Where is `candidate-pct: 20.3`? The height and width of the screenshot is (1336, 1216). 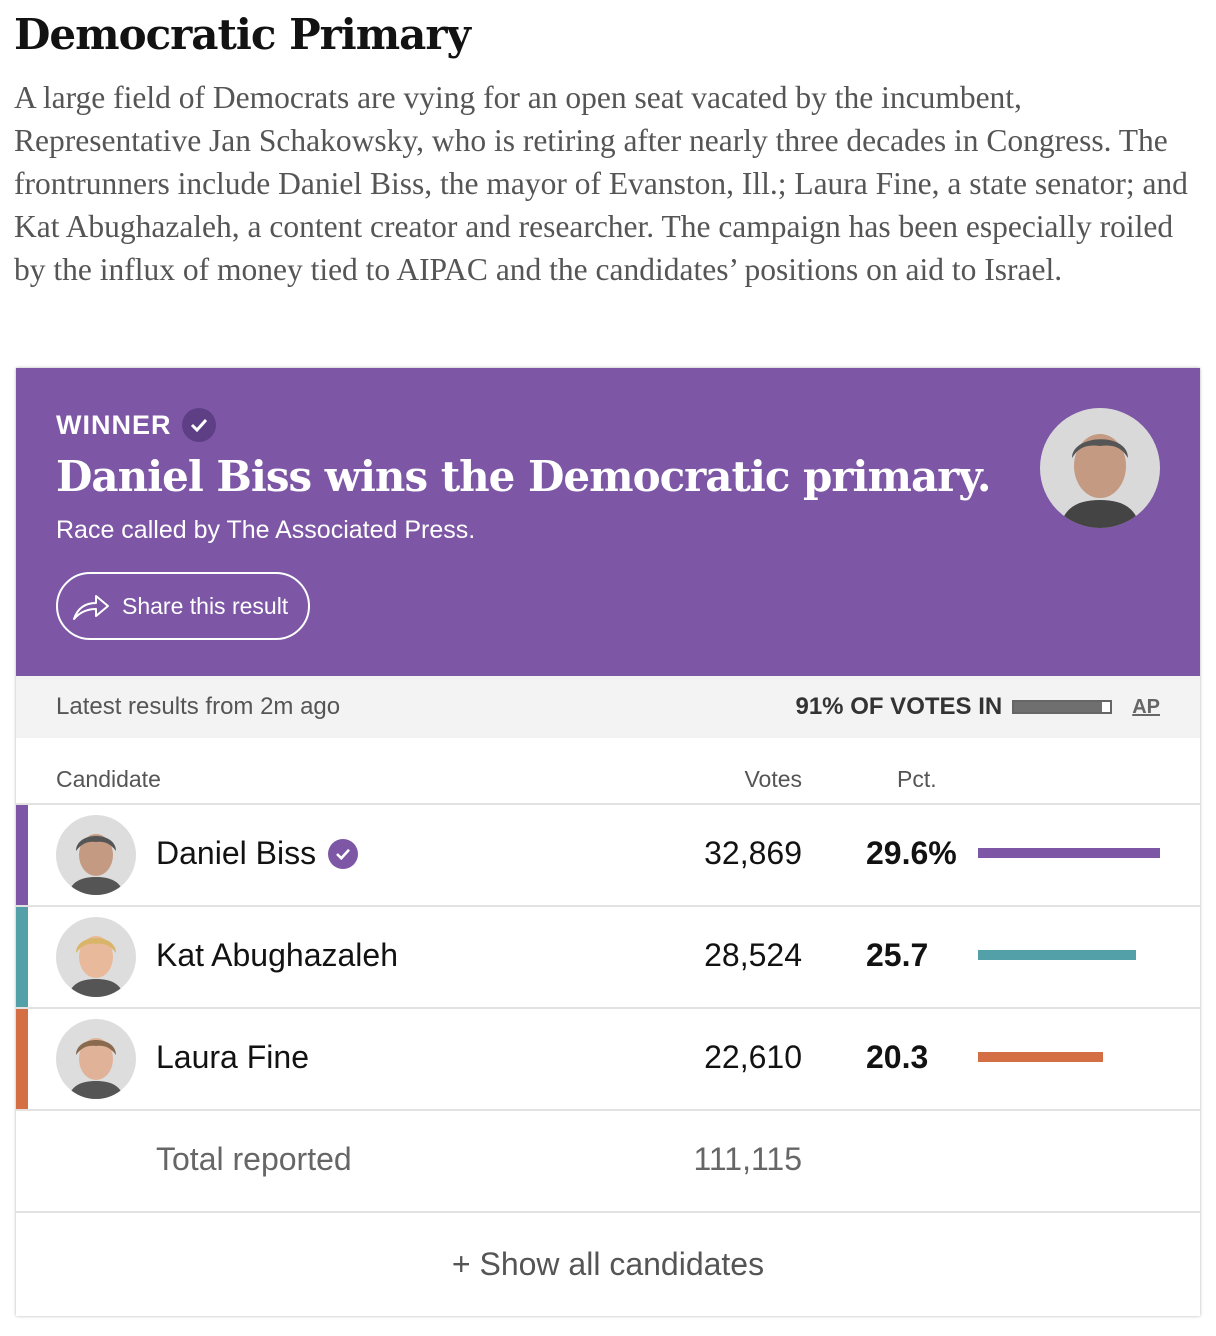
candidate-pct: 20.3 is located at coordinates (897, 1057).